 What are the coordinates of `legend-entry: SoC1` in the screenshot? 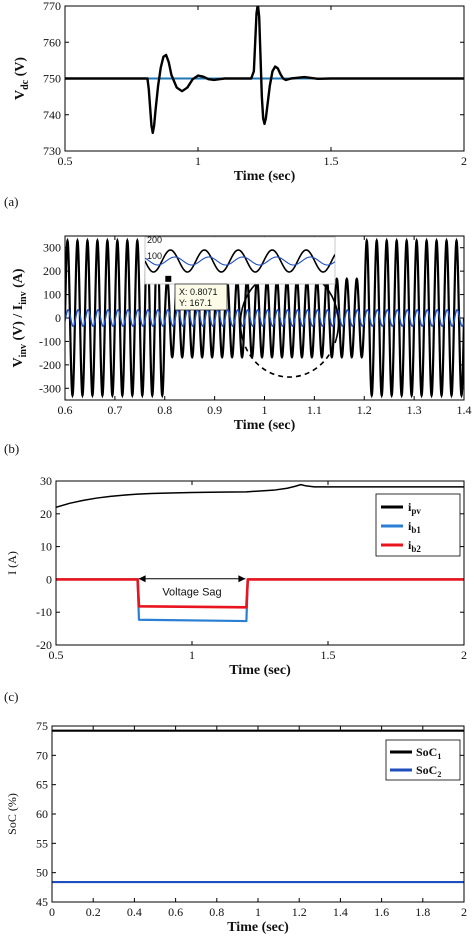 It's located at (428, 753).